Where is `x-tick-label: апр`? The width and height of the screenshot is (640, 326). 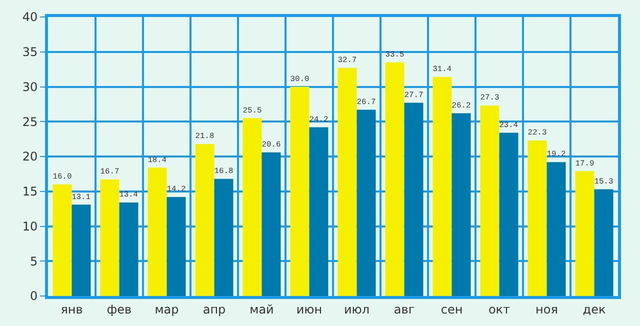
x-tick-label: апр is located at coordinates (214, 309).